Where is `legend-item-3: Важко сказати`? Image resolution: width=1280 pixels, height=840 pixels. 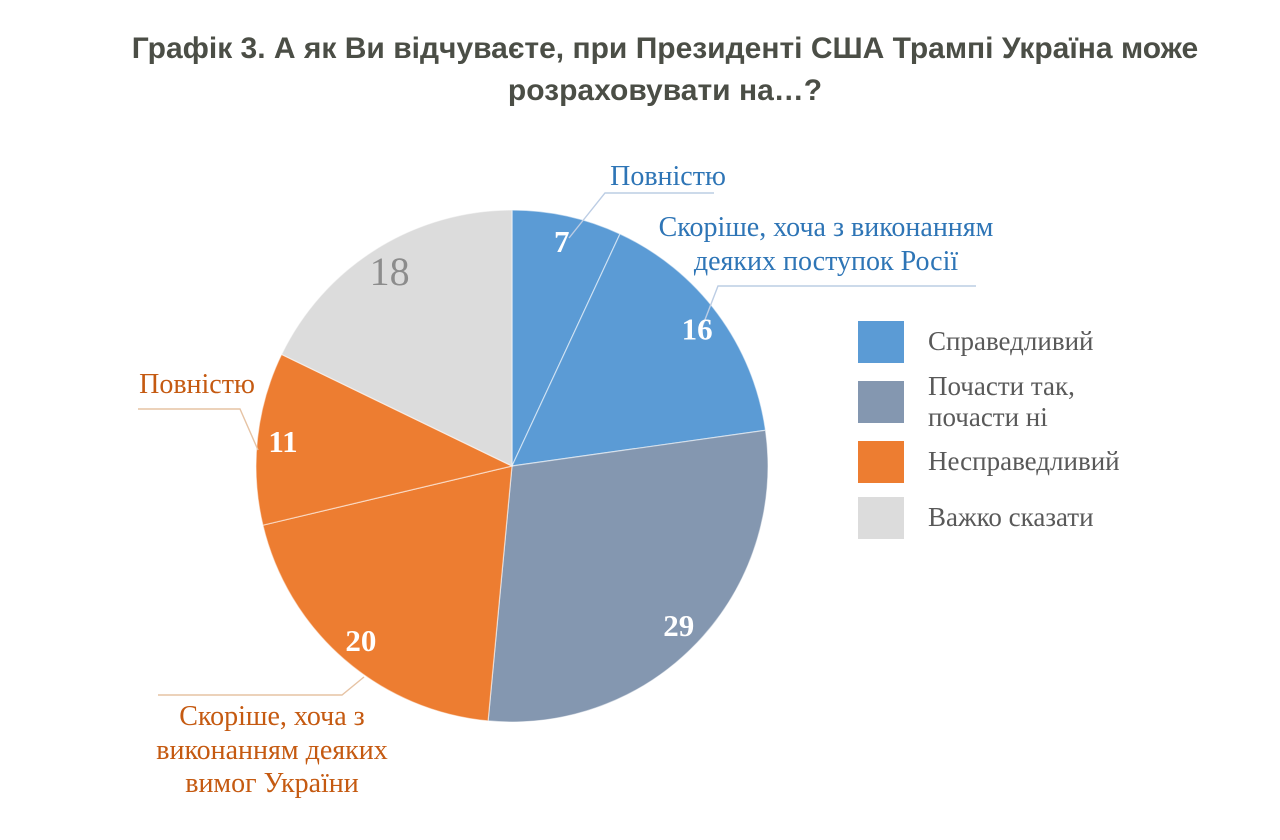
legend-item-3: Важко сказати is located at coordinates (1003, 518).